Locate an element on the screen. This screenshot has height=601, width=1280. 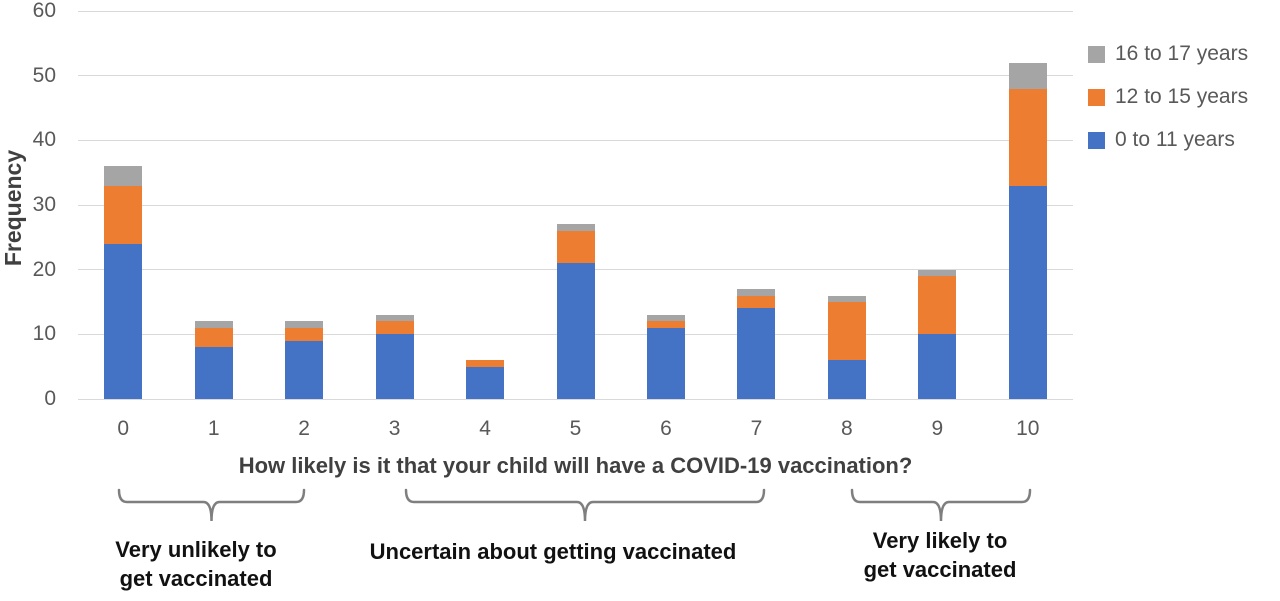
x-axis-tick-label: 3 is located at coordinates (394, 428).